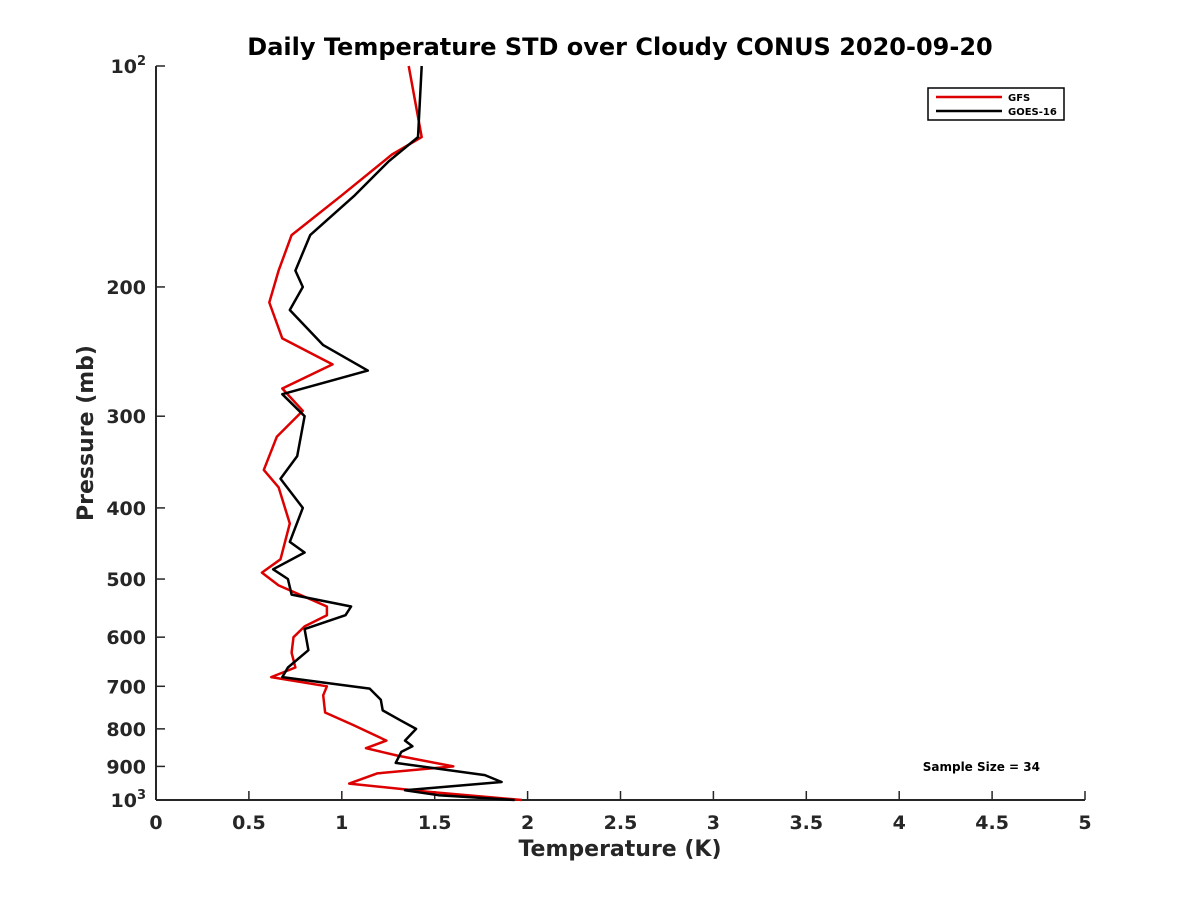 This screenshot has height=900, width=1200. I want to click on x-tick-label: 1.5, so click(435, 823).